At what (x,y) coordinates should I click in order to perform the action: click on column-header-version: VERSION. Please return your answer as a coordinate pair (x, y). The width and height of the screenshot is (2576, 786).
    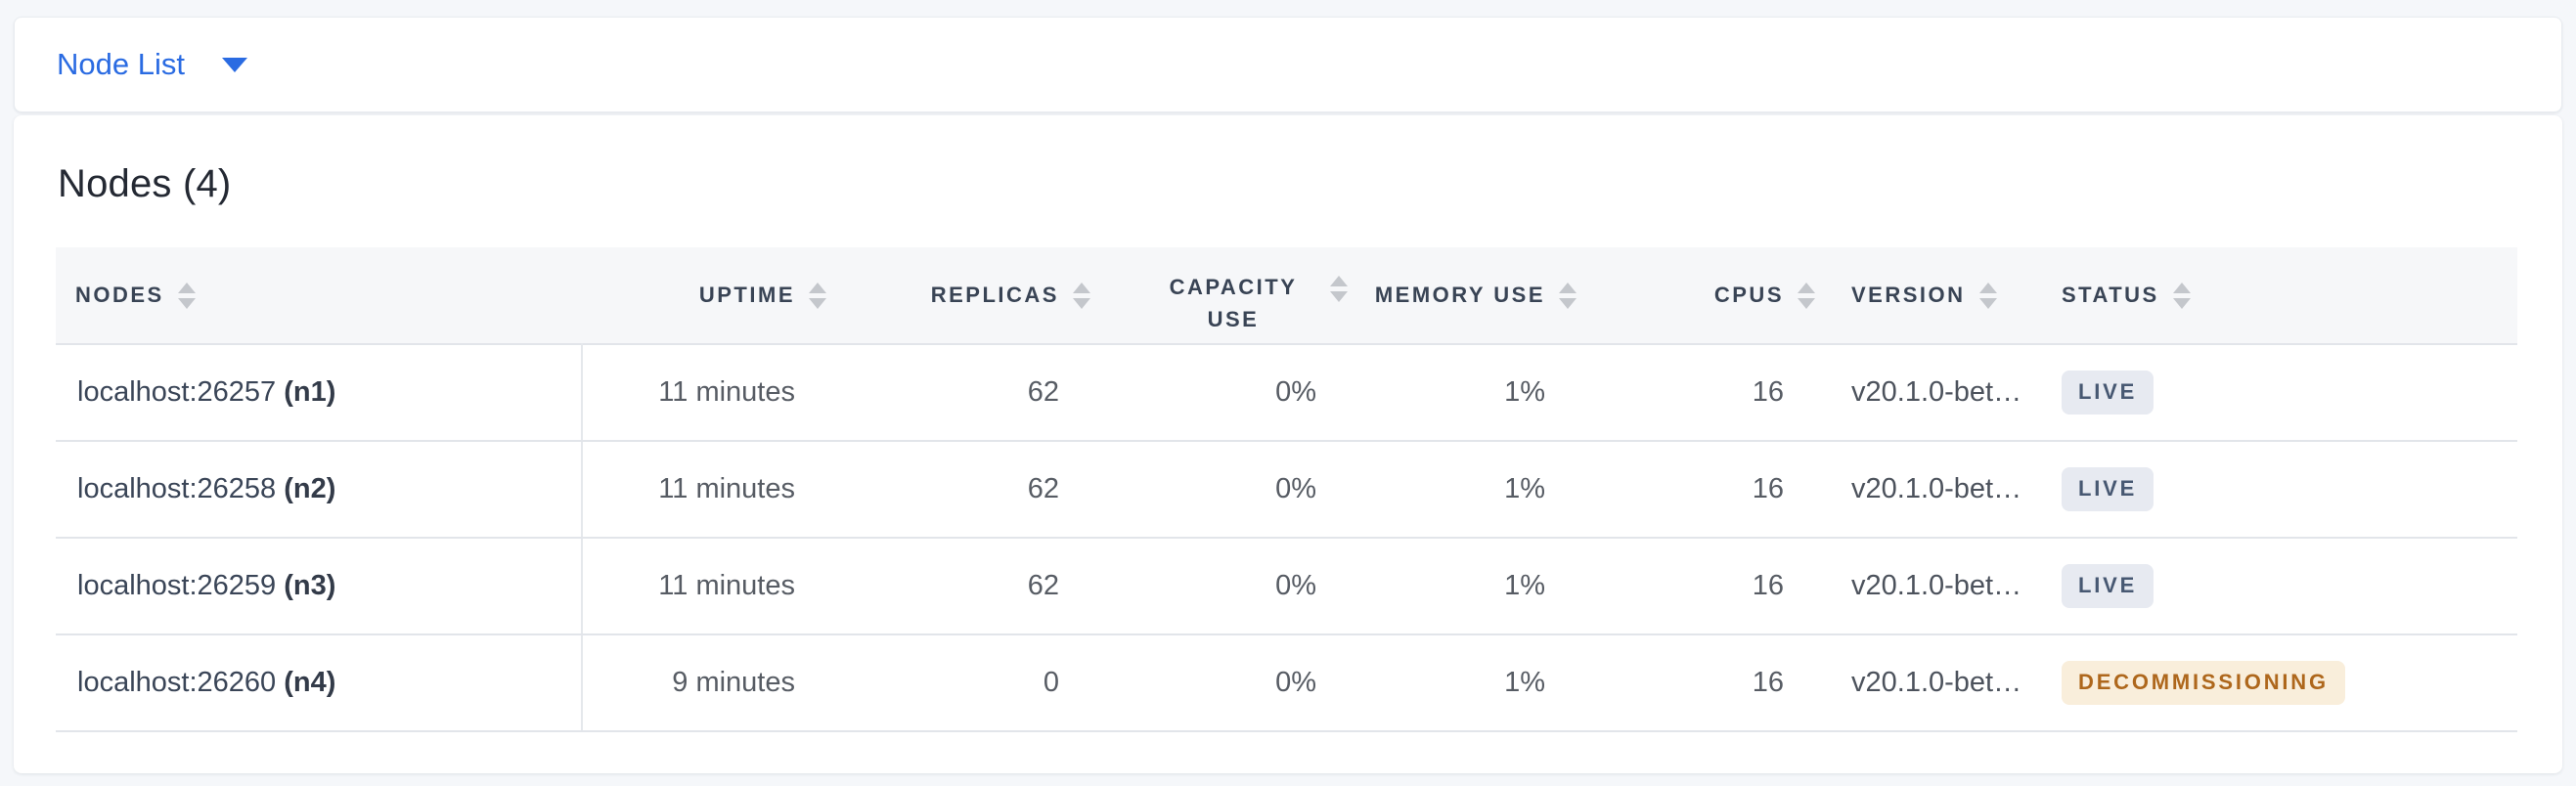
    Looking at the image, I should click on (1924, 295).